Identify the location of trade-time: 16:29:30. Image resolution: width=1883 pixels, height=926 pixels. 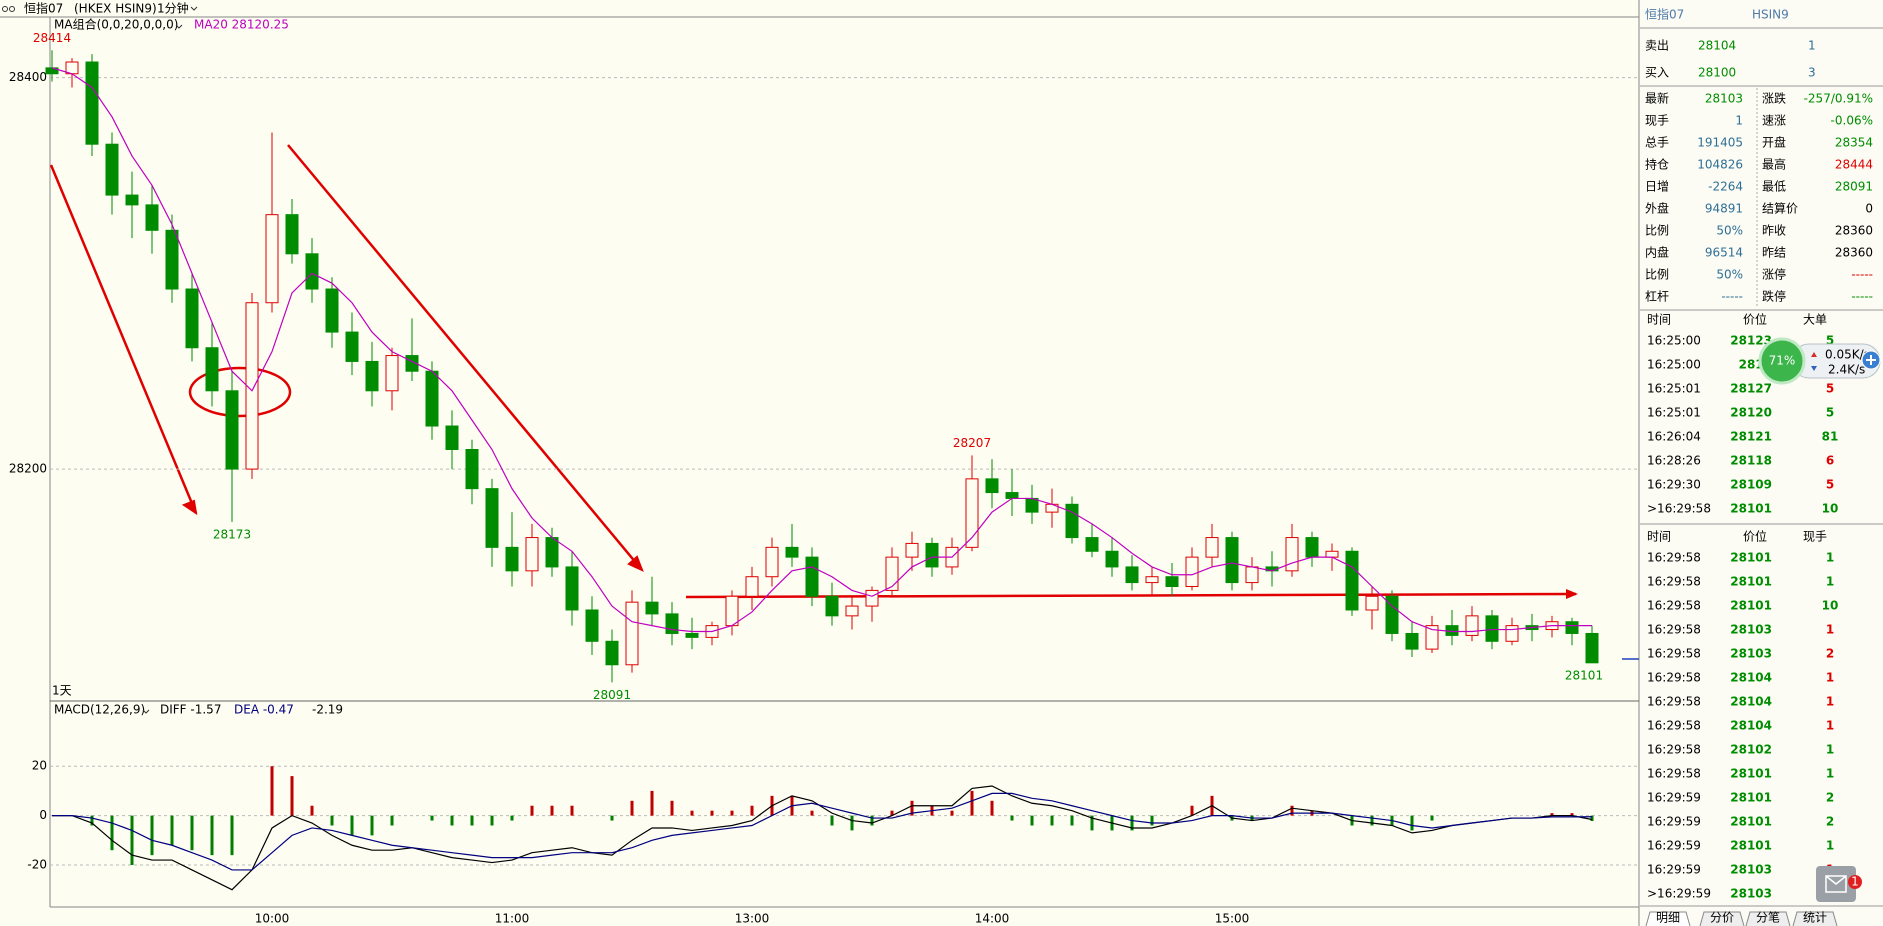
(1674, 485).